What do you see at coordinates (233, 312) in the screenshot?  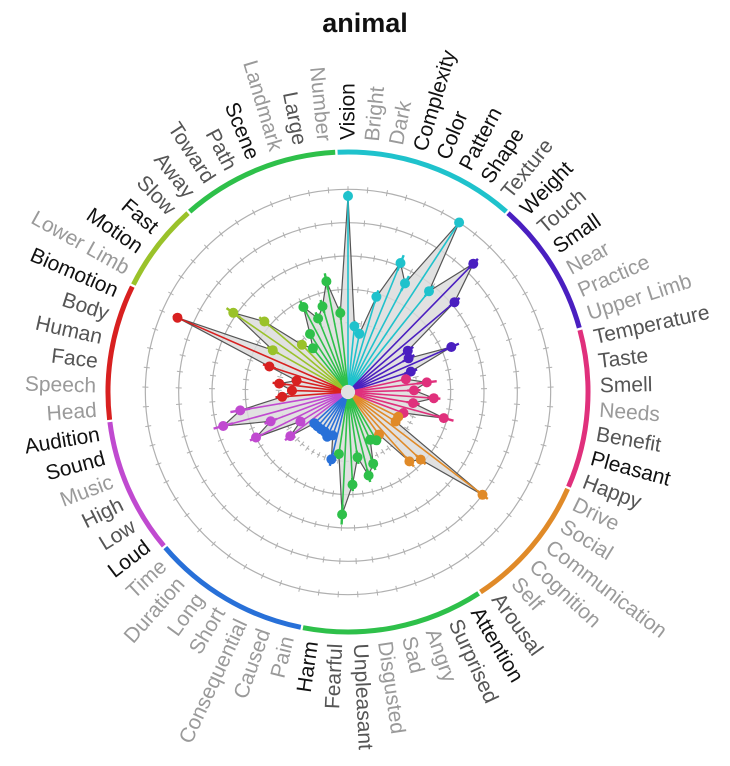 I see `point-motion` at bounding box center [233, 312].